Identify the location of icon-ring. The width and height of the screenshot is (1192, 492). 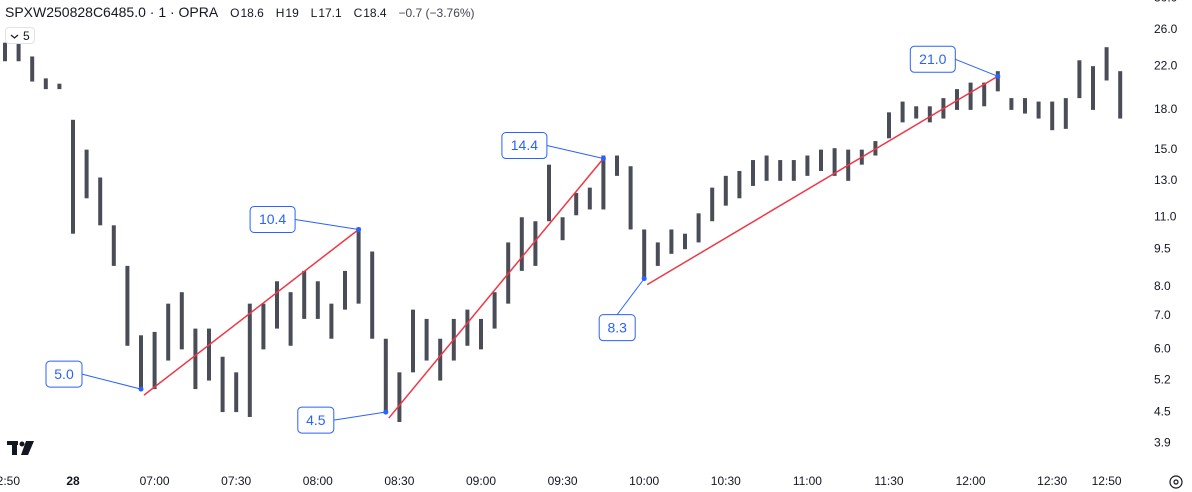
(1176, 482).